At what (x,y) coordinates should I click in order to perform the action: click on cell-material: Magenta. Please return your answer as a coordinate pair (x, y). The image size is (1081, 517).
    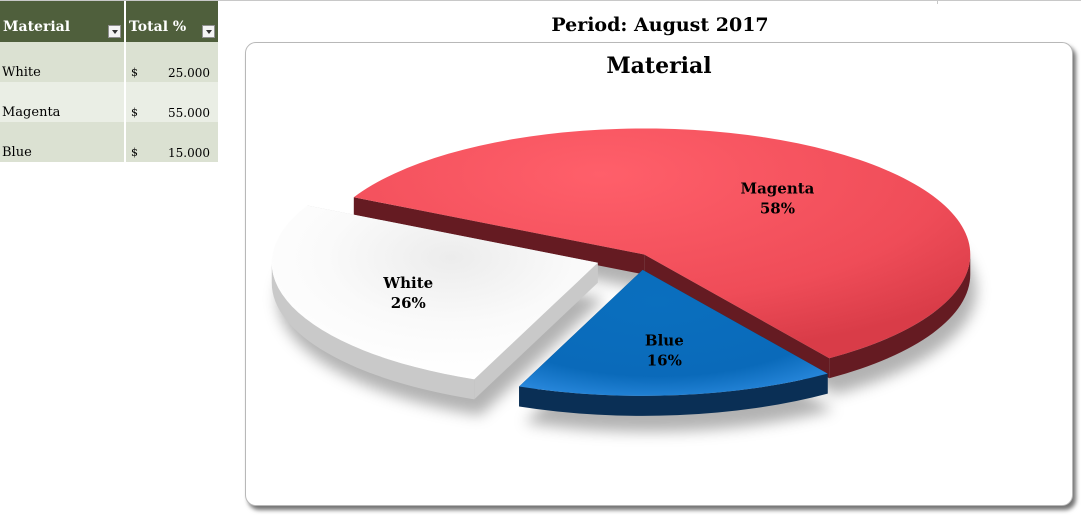
    Looking at the image, I should click on (31, 112).